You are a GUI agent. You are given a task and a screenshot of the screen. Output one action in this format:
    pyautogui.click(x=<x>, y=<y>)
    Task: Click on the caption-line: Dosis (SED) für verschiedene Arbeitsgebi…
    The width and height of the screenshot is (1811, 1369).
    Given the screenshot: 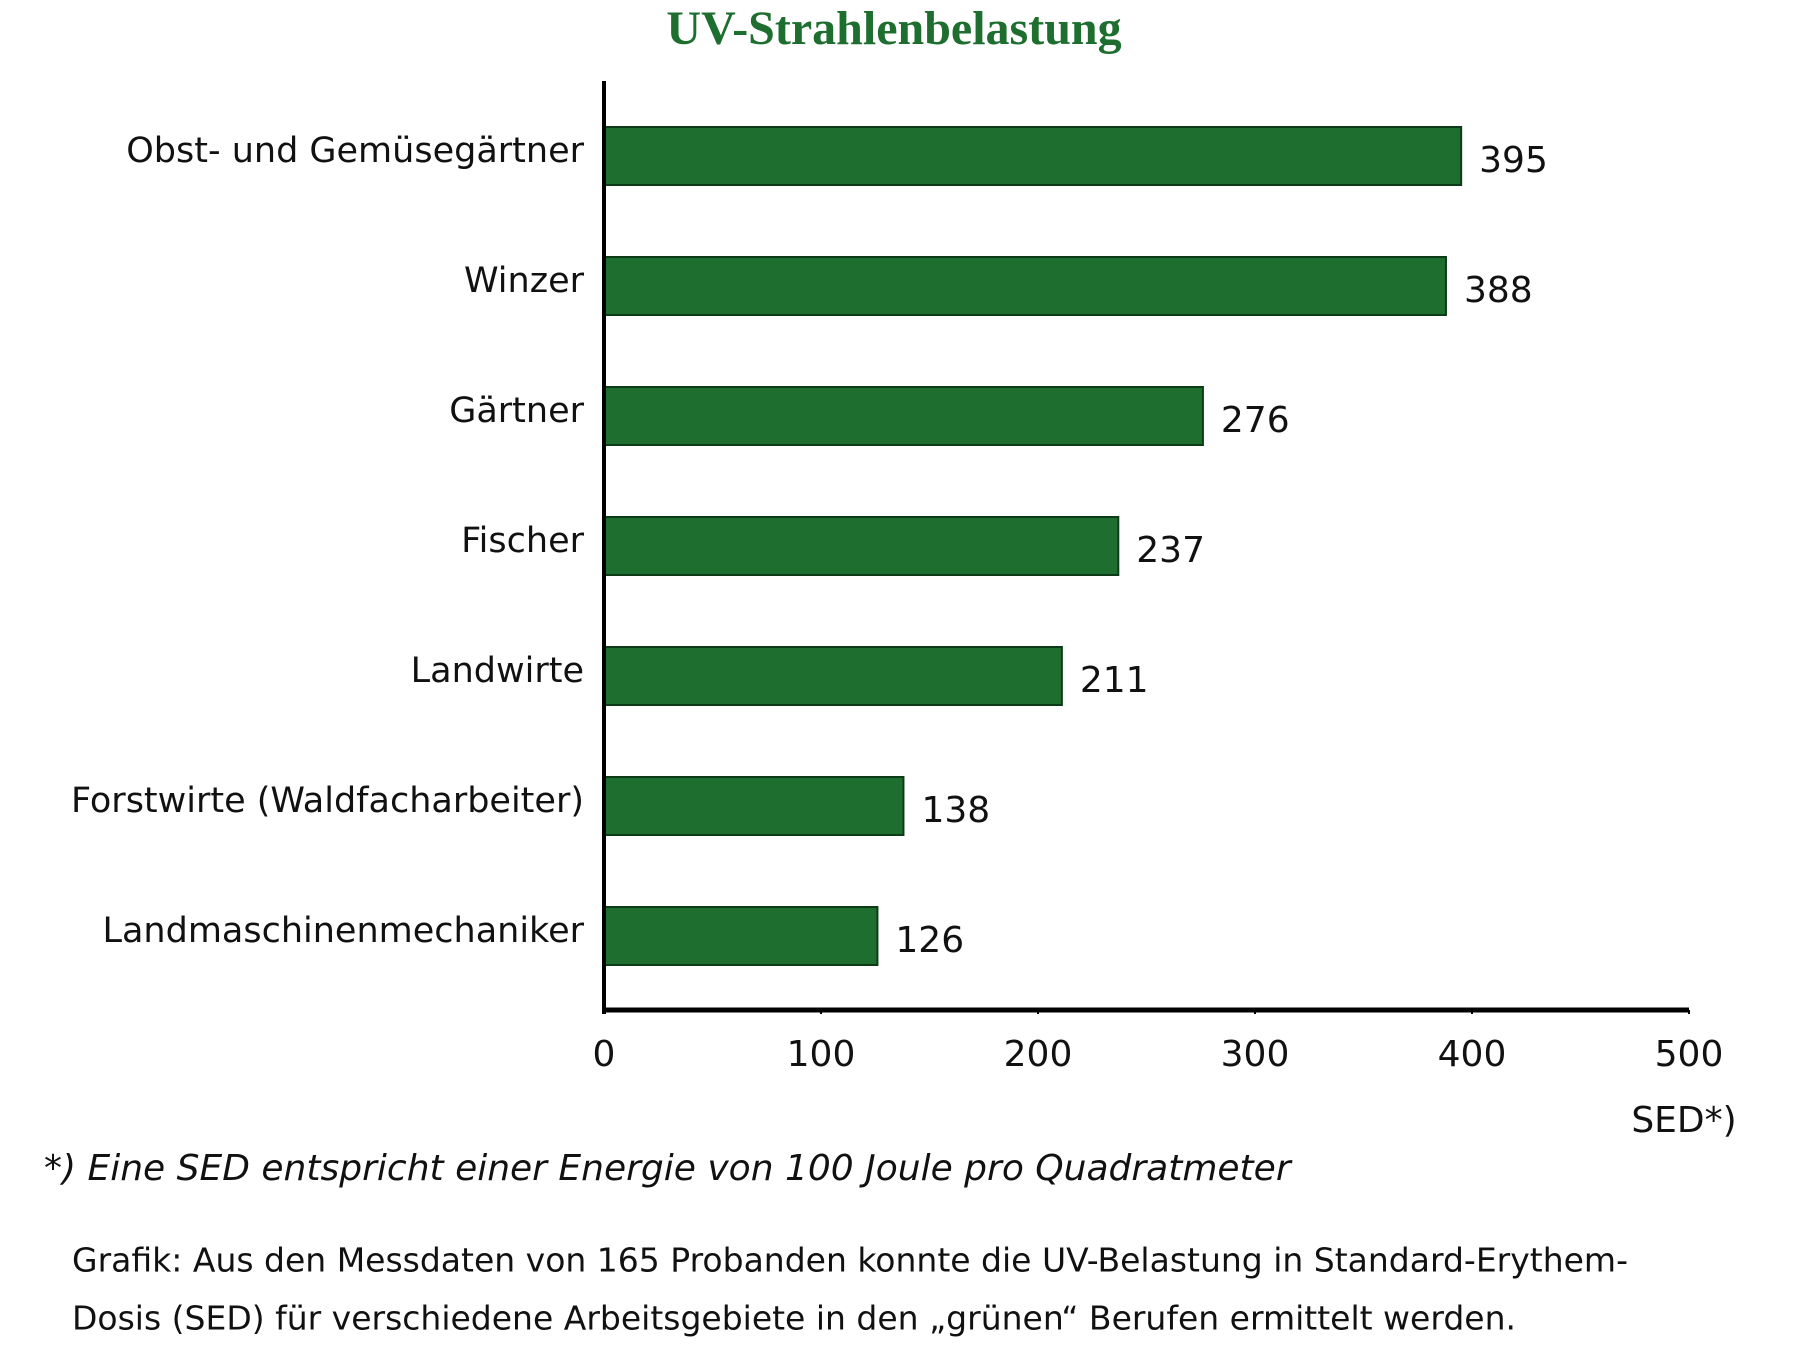 What is the action you would take?
    pyautogui.click(x=794, y=1318)
    